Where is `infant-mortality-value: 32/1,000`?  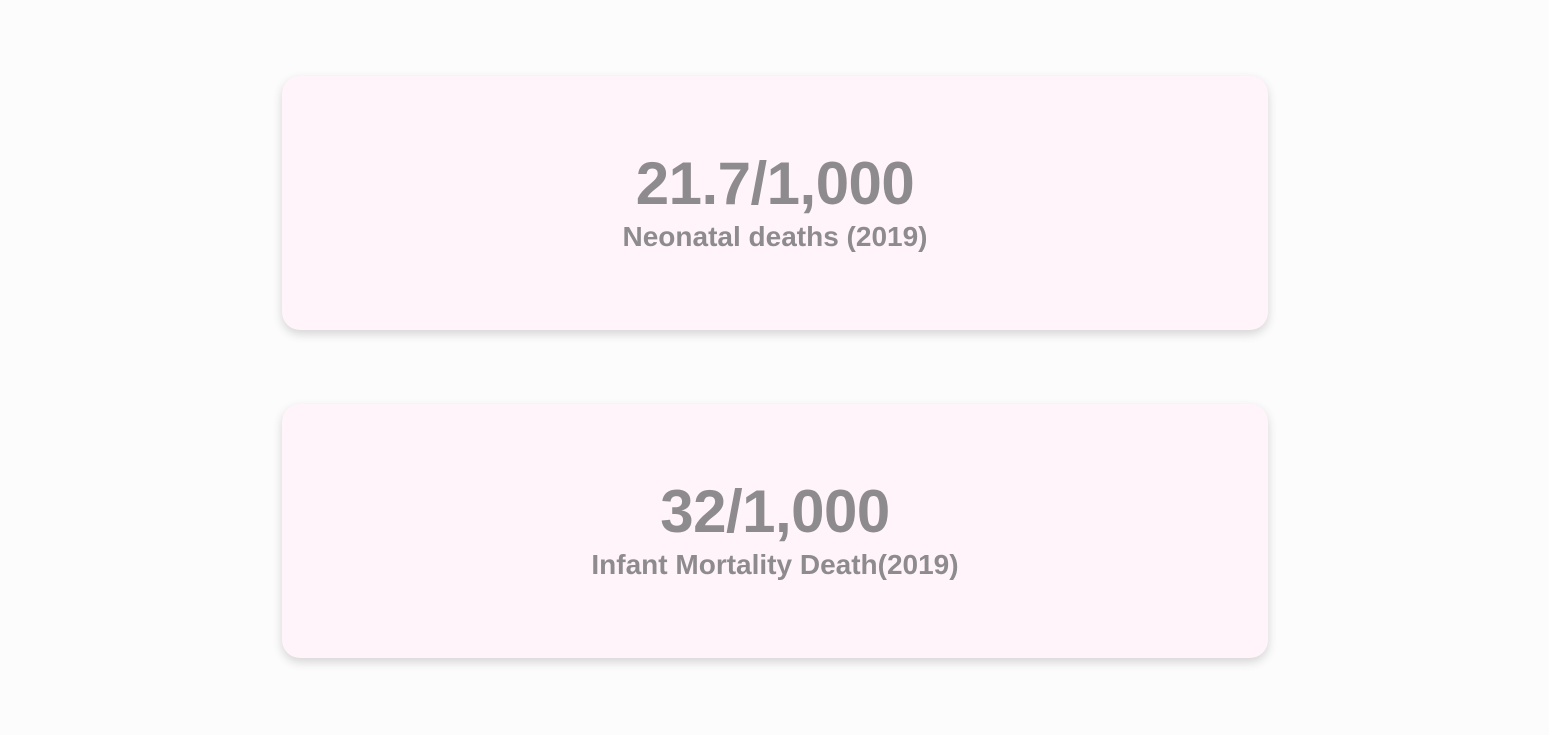 infant-mortality-value: 32/1,000 is located at coordinates (775, 511).